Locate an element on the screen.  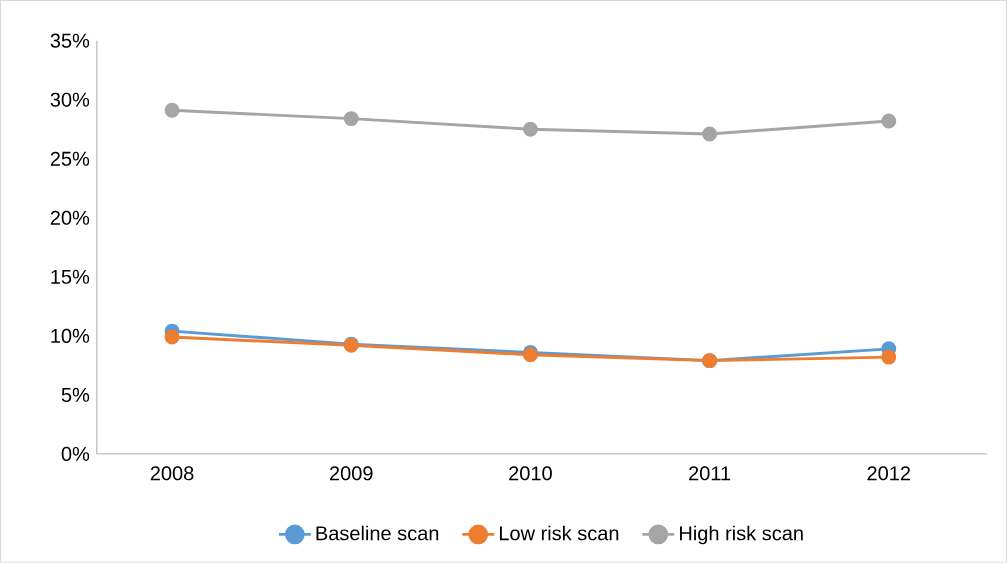
x-tick-label: 2011 is located at coordinates (710, 473).